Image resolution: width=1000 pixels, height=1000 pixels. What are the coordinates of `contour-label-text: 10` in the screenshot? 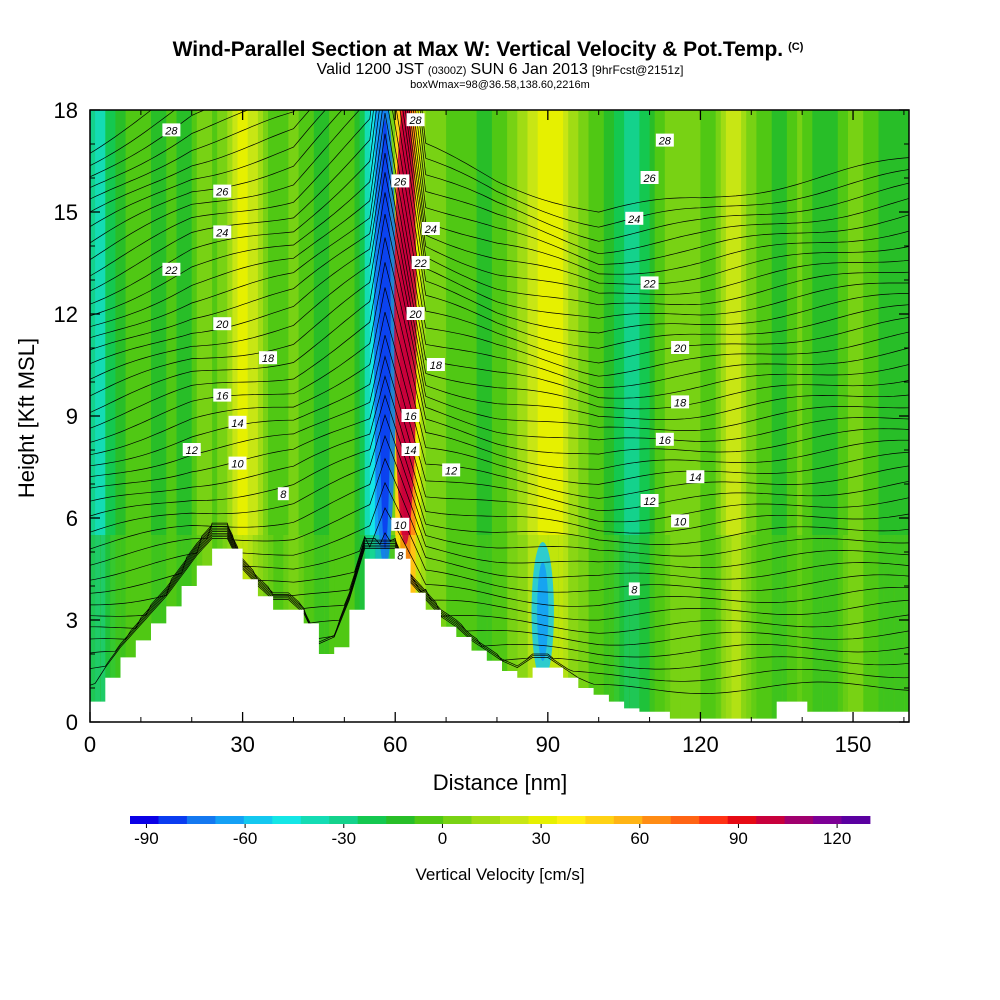 It's located at (680, 522).